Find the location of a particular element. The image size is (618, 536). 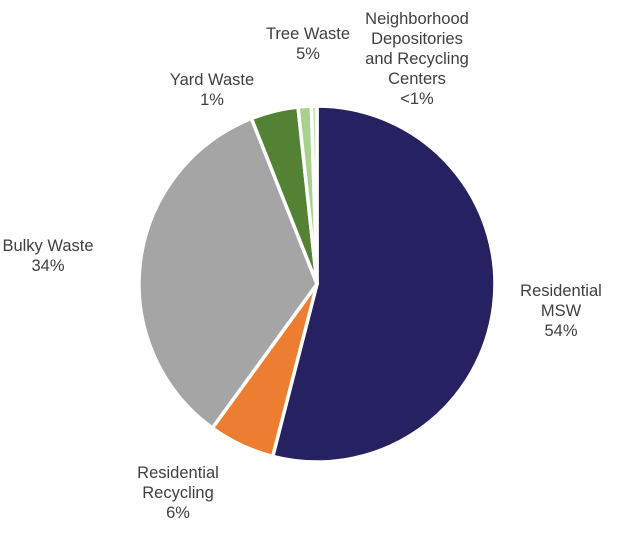

slice-label: Yard Waste 1% is located at coordinates (212, 90).